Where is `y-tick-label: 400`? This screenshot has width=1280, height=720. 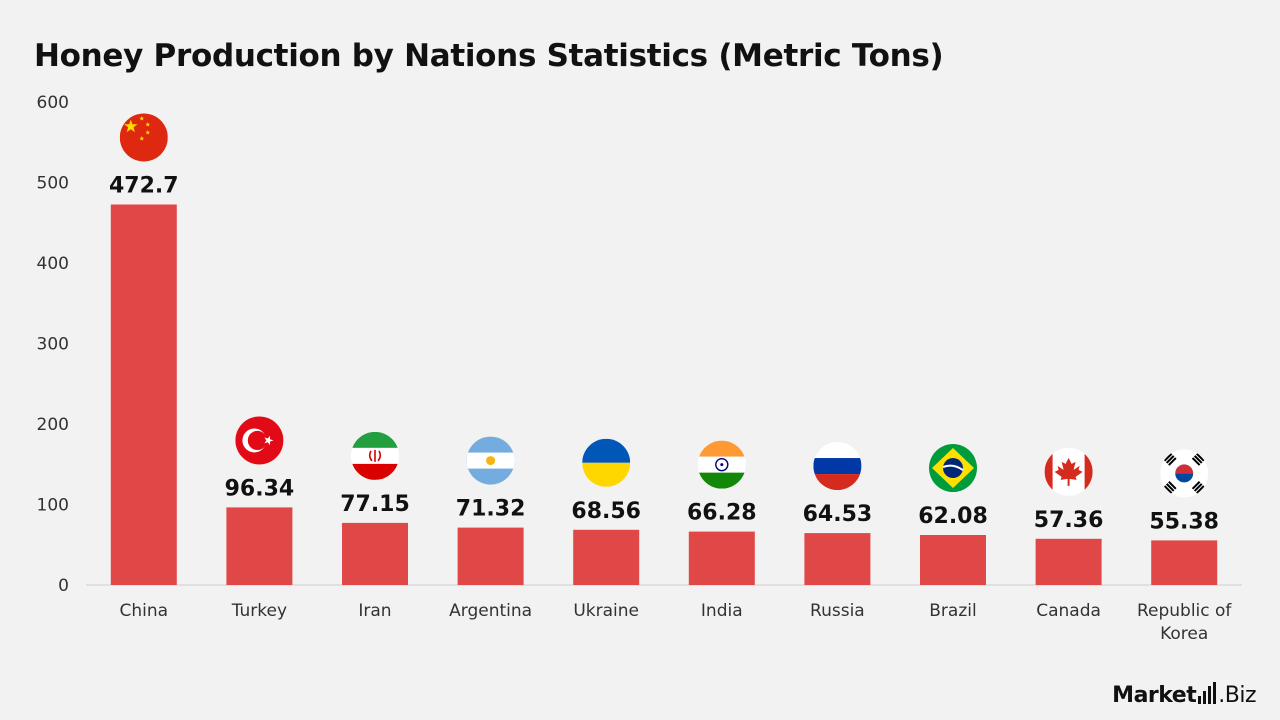 y-tick-label: 400 is located at coordinates (53, 264).